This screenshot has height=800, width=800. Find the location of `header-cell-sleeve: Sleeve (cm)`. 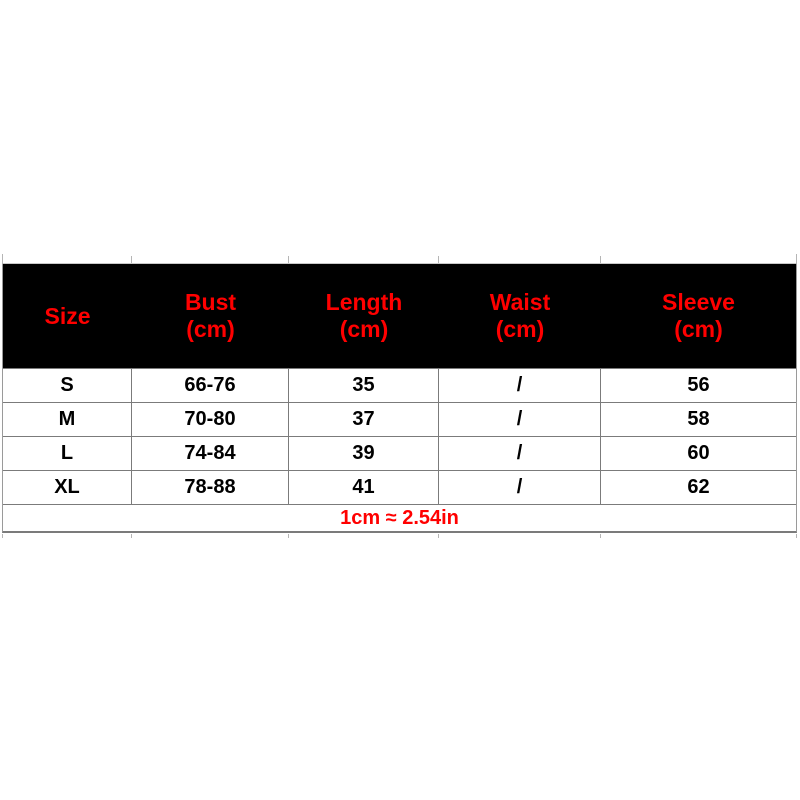

header-cell-sleeve: Sleeve (cm) is located at coordinates (698, 316).